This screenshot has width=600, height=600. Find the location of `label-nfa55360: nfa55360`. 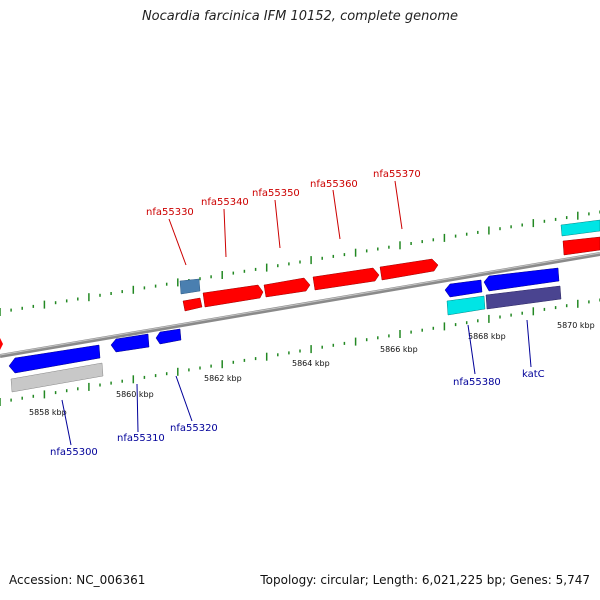

label-nfa55360: nfa55360 is located at coordinates (334, 184).